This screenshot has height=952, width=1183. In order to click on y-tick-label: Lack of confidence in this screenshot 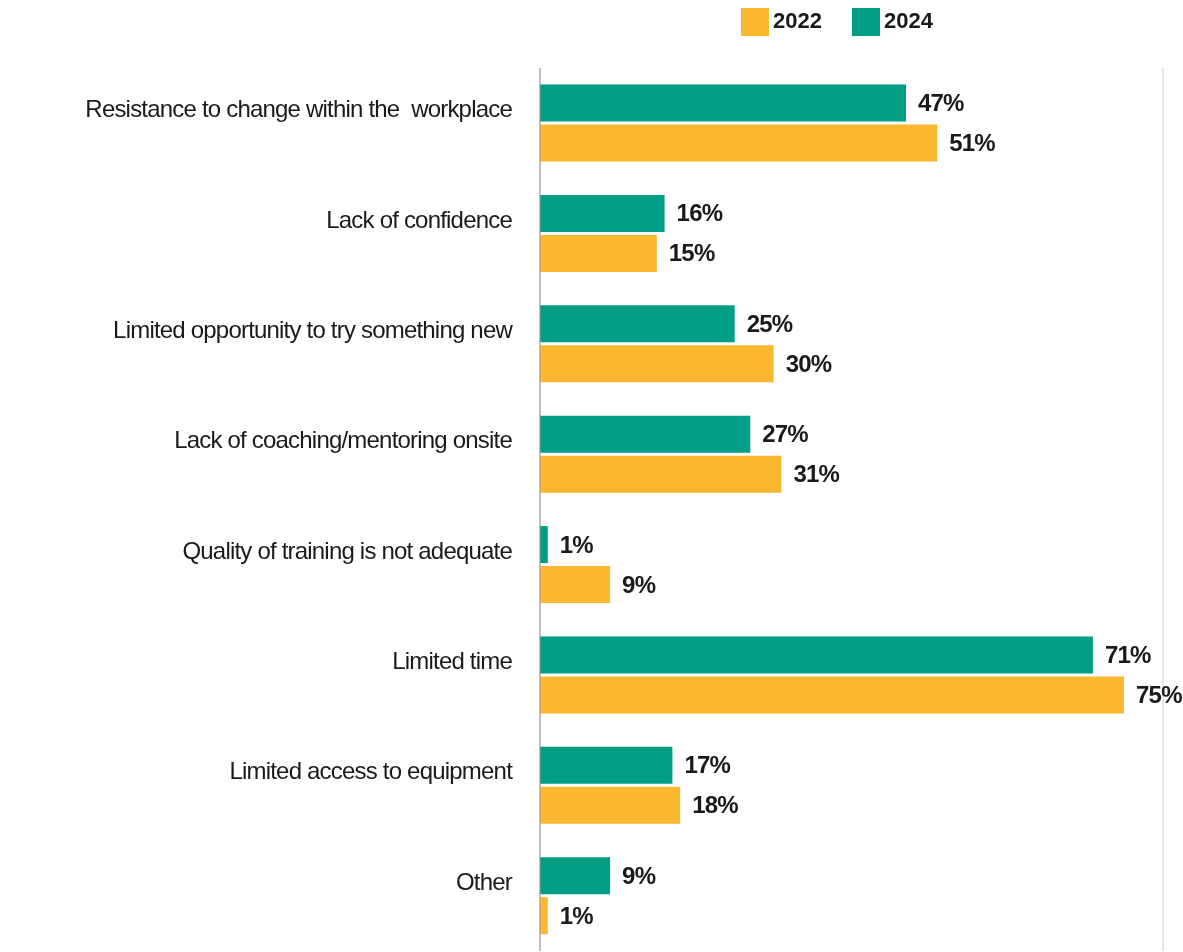, I will do `click(419, 219)`.